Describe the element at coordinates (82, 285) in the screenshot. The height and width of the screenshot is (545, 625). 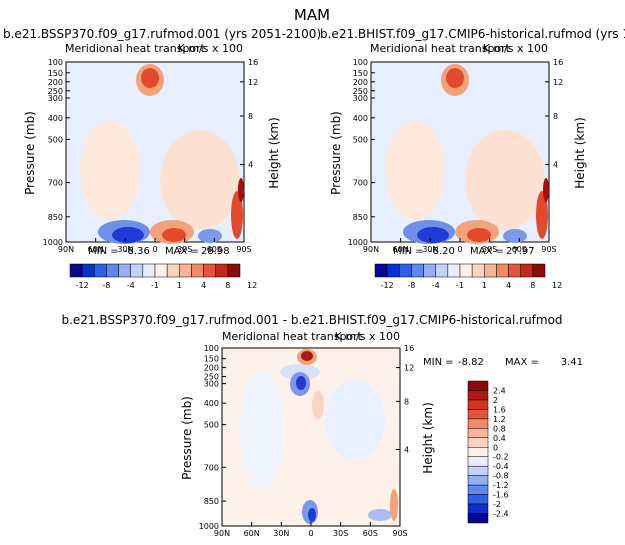
I see `panel-a-colorbar-label: -12` at that location.